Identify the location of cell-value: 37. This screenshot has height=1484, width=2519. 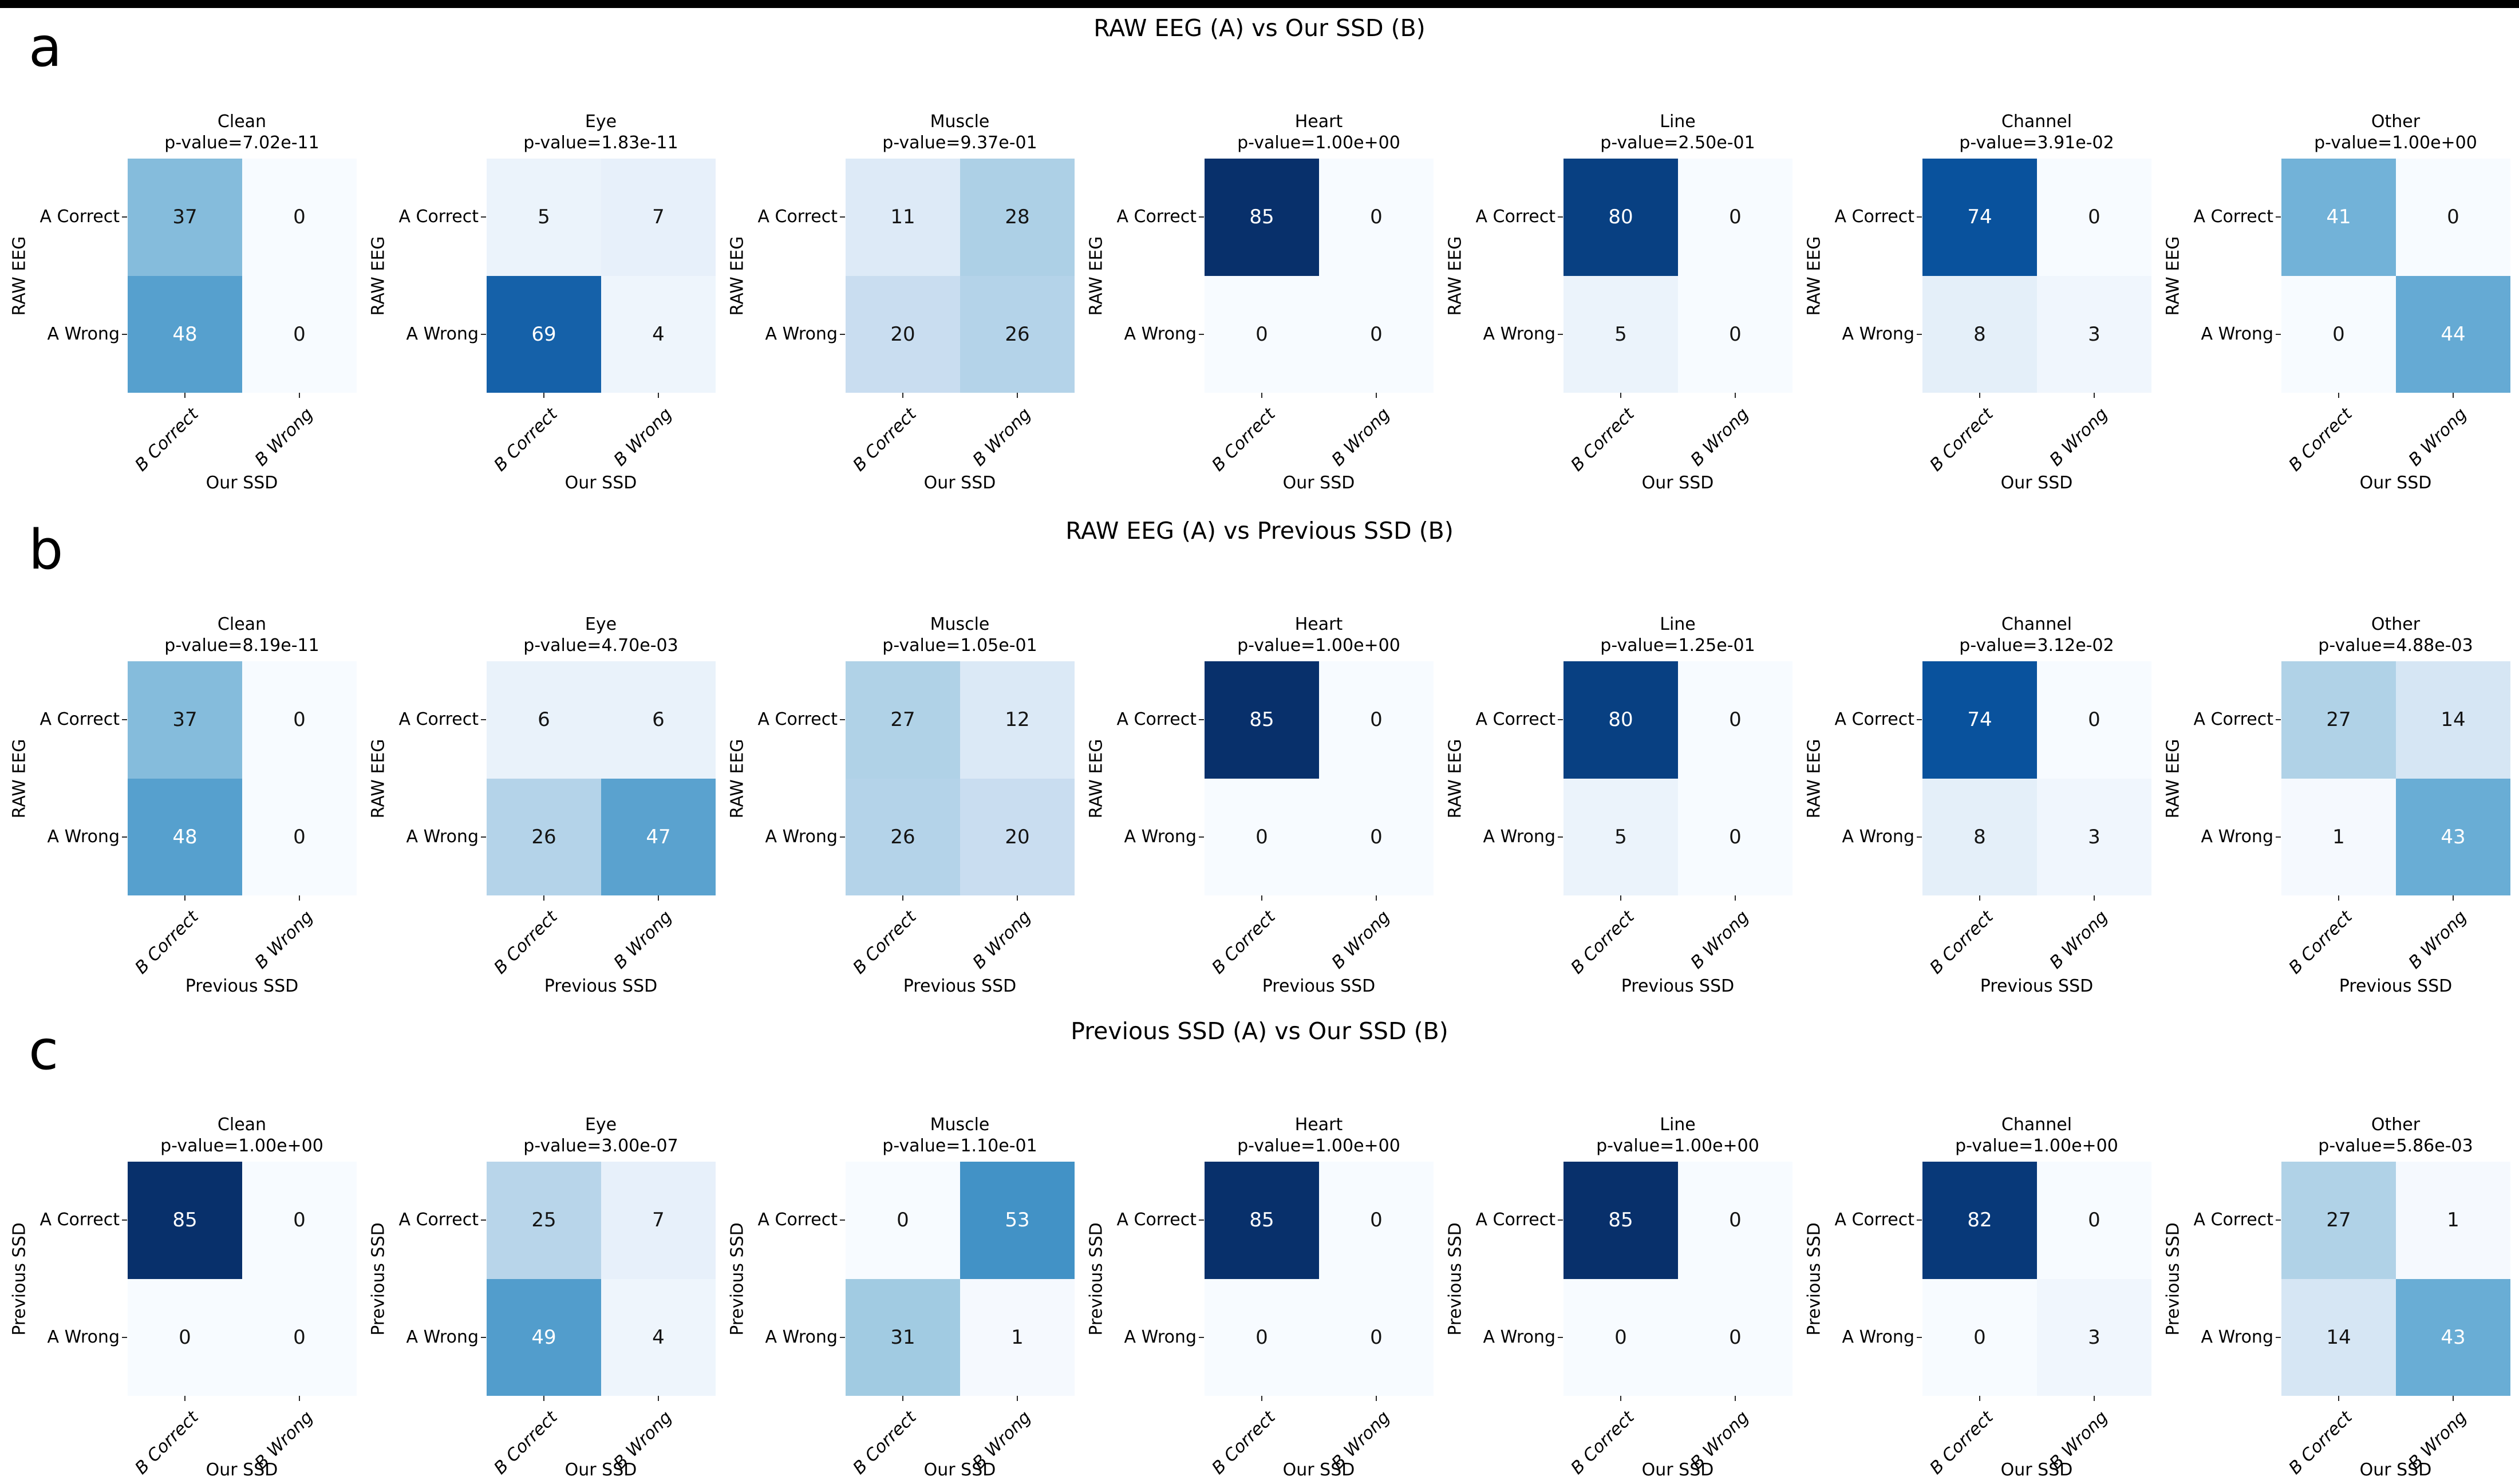
(185, 720).